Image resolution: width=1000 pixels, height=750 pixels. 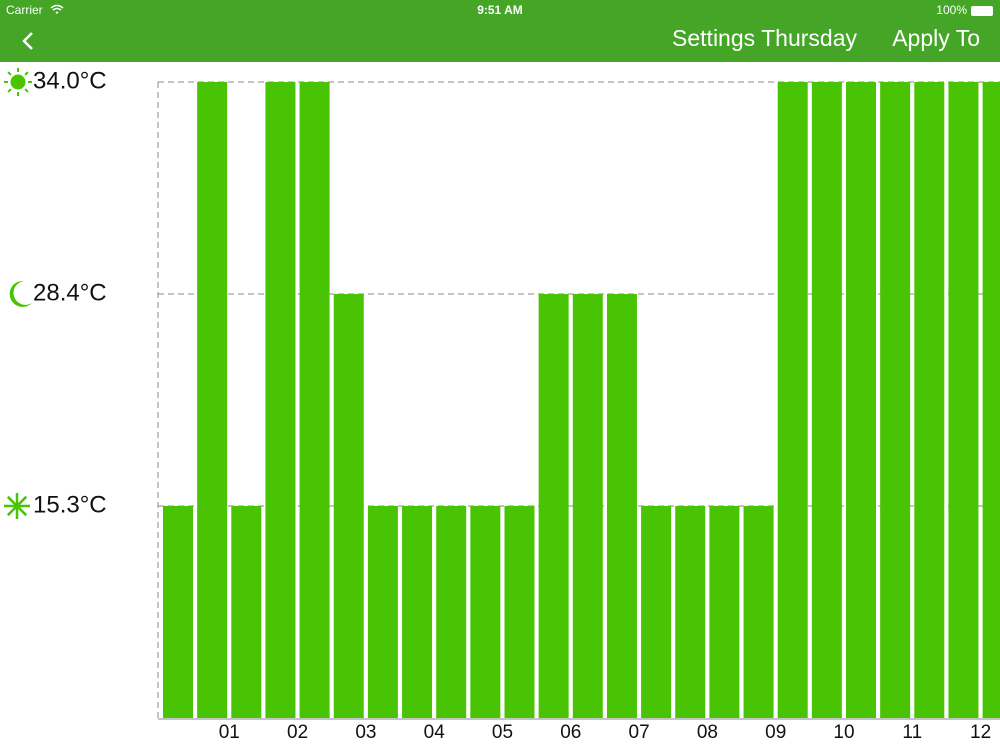 I want to click on sun-icon, so click(x=18, y=82).